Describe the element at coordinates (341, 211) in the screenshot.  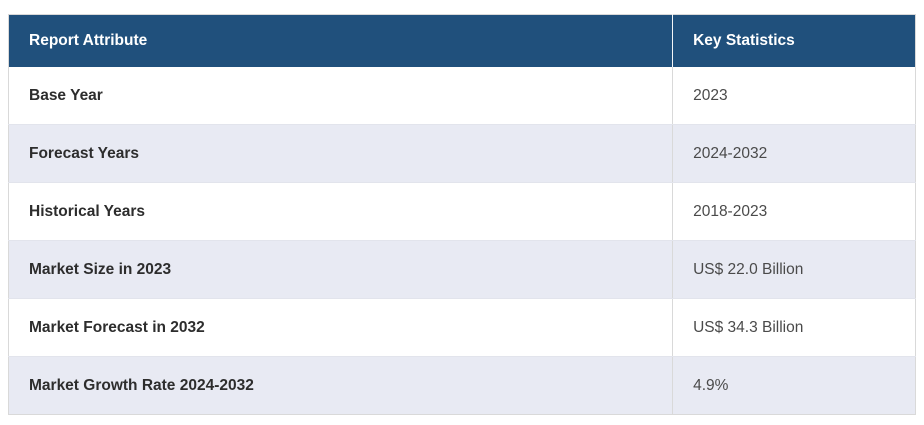
I see `attribute-cell: Historical Years` at that location.